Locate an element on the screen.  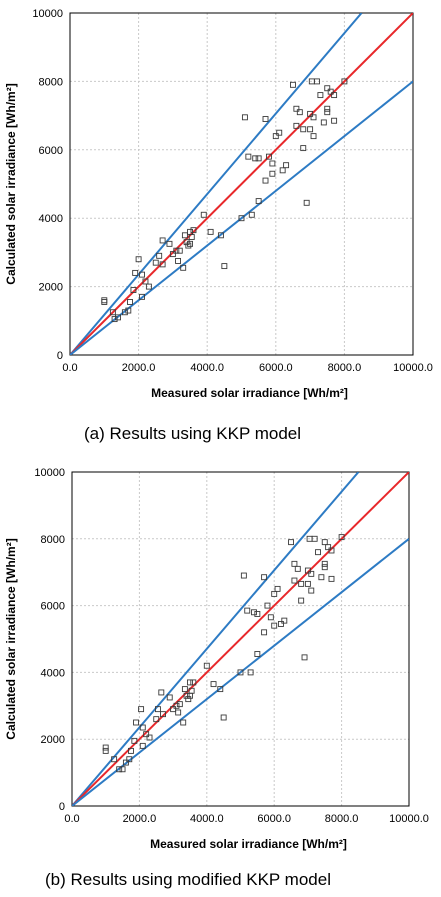
chart-caption-a: (a) Results using KKP model is located at coordinates (193, 433).